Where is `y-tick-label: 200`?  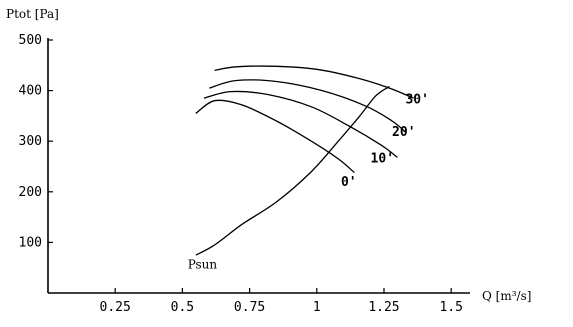
y-tick-label: 200 is located at coordinates (30, 192).